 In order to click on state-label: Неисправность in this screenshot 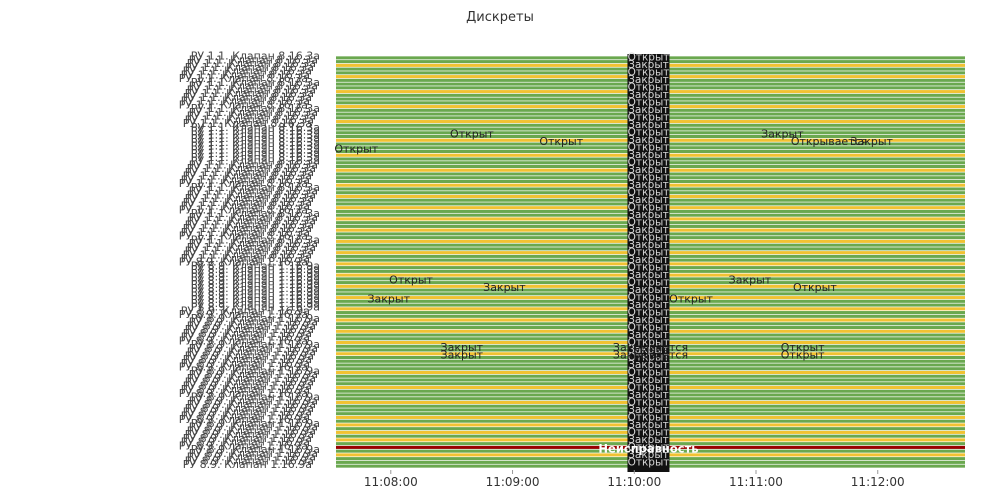, I will do `click(648, 448)`.